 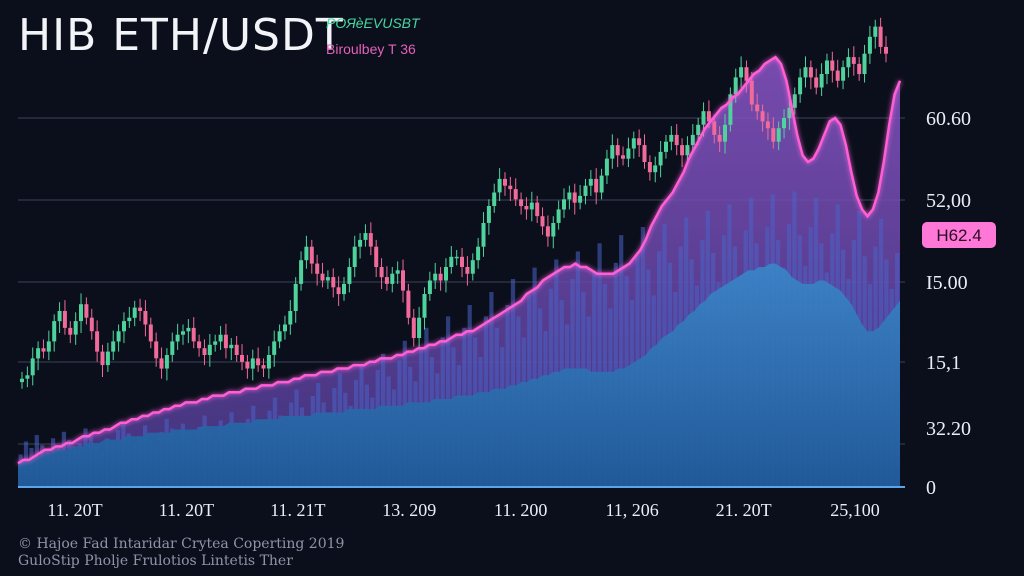 I want to click on legend: POЯѐEVUSBT Biroulbey T 36, so click(x=373, y=36).